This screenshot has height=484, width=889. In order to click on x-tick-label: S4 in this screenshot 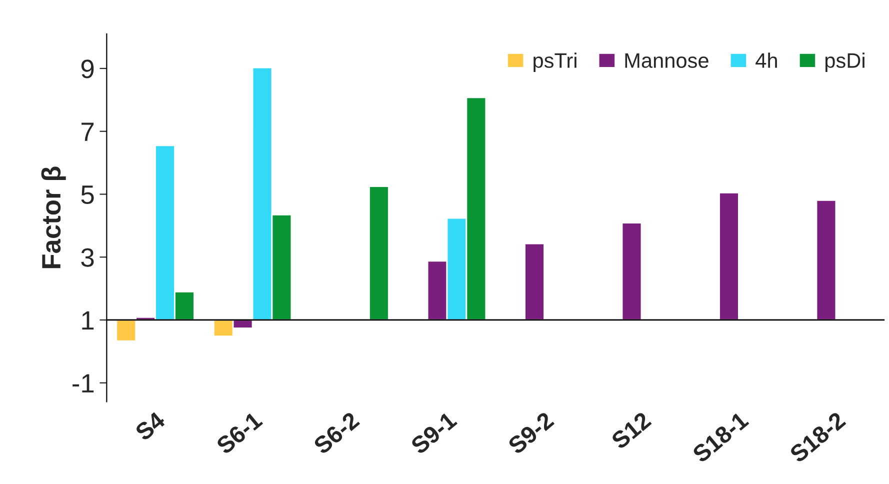, I will do `click(150, 426)`.